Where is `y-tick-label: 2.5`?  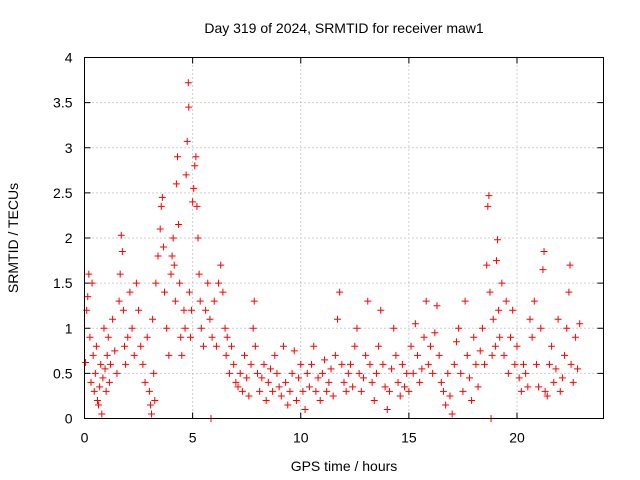 y-tick-label: 2.5 is located at coordinates (63, 193).